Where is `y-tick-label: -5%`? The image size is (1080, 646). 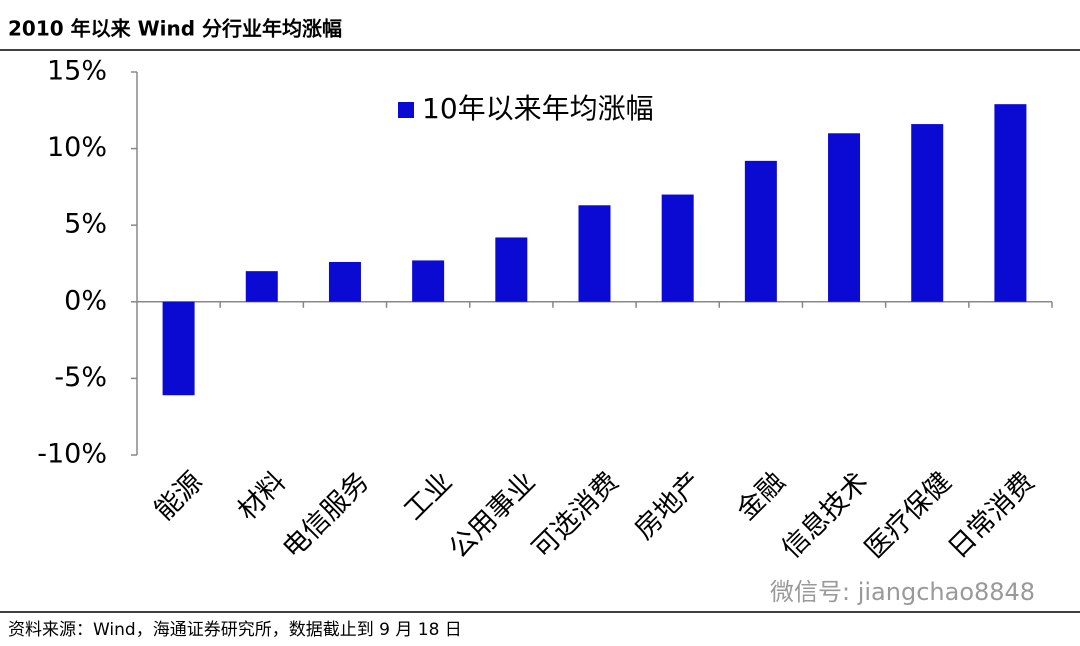 y-tick-label: -5% is located at coordinates (80, 377).